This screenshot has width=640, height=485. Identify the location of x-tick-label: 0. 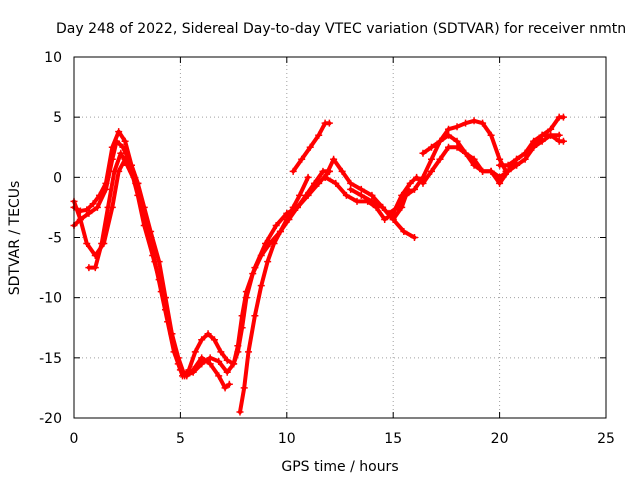
(74, 439).